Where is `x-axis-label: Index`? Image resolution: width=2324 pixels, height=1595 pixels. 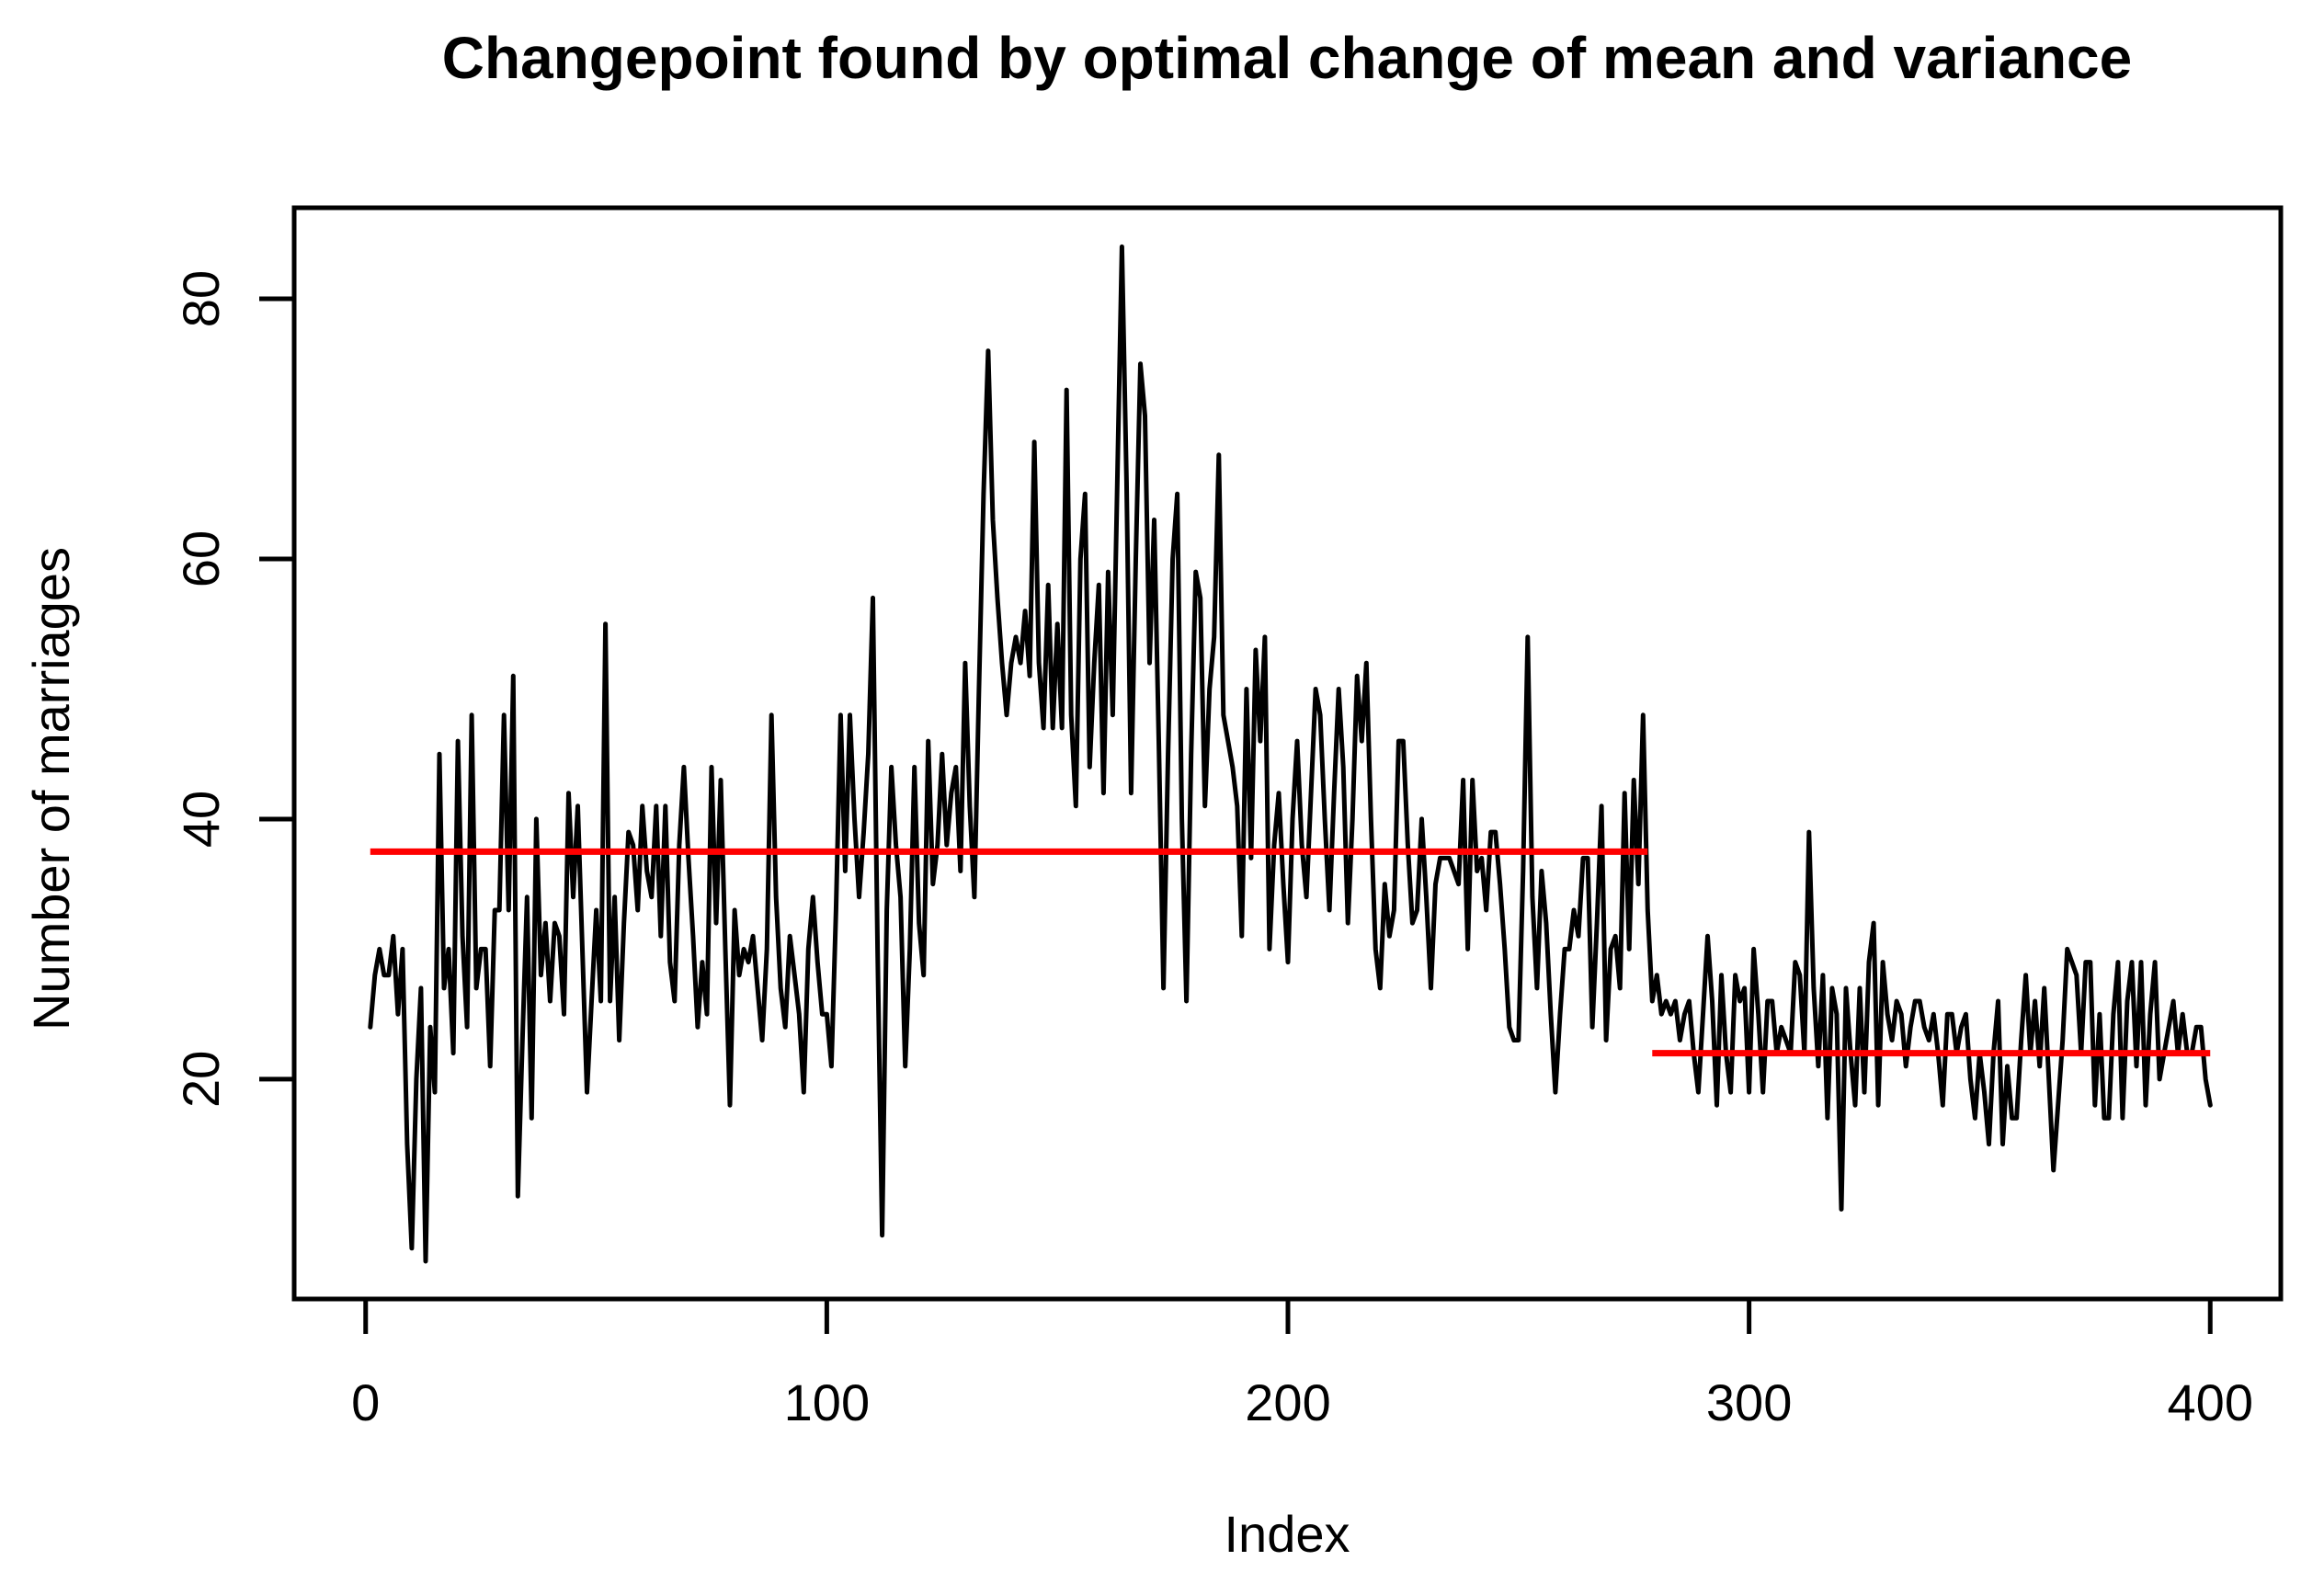
x-axis-label: Index is located at coordinates (1288, 1534).